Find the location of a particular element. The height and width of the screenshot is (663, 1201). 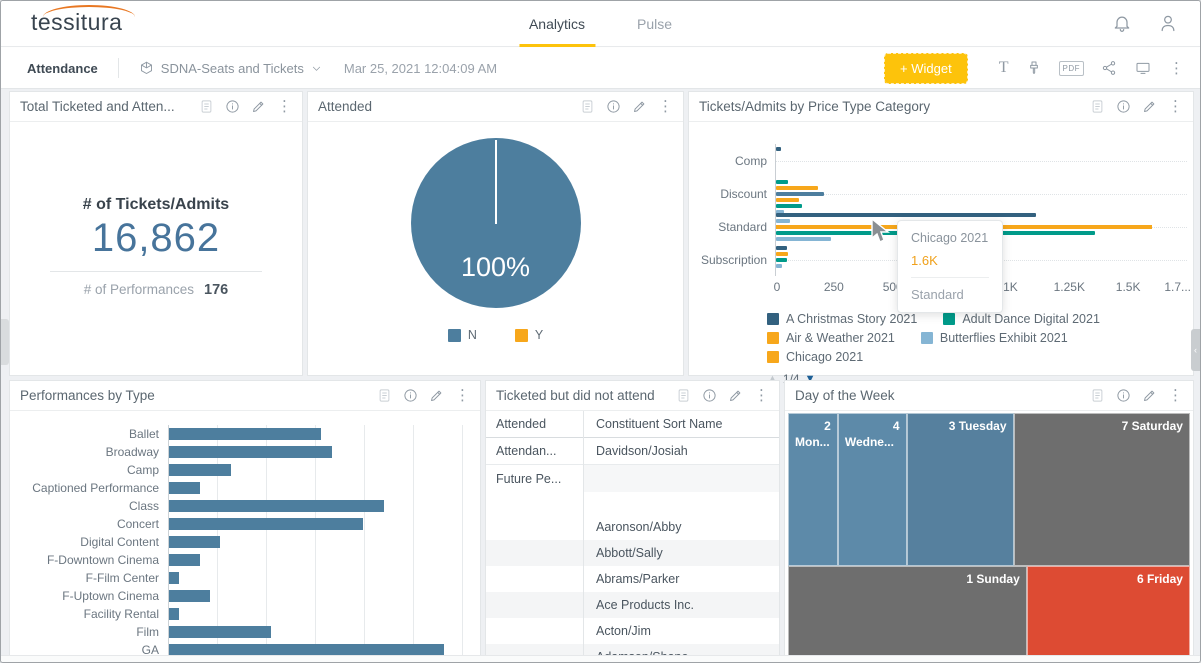

share-icon is located at coordinates (1109, 68).